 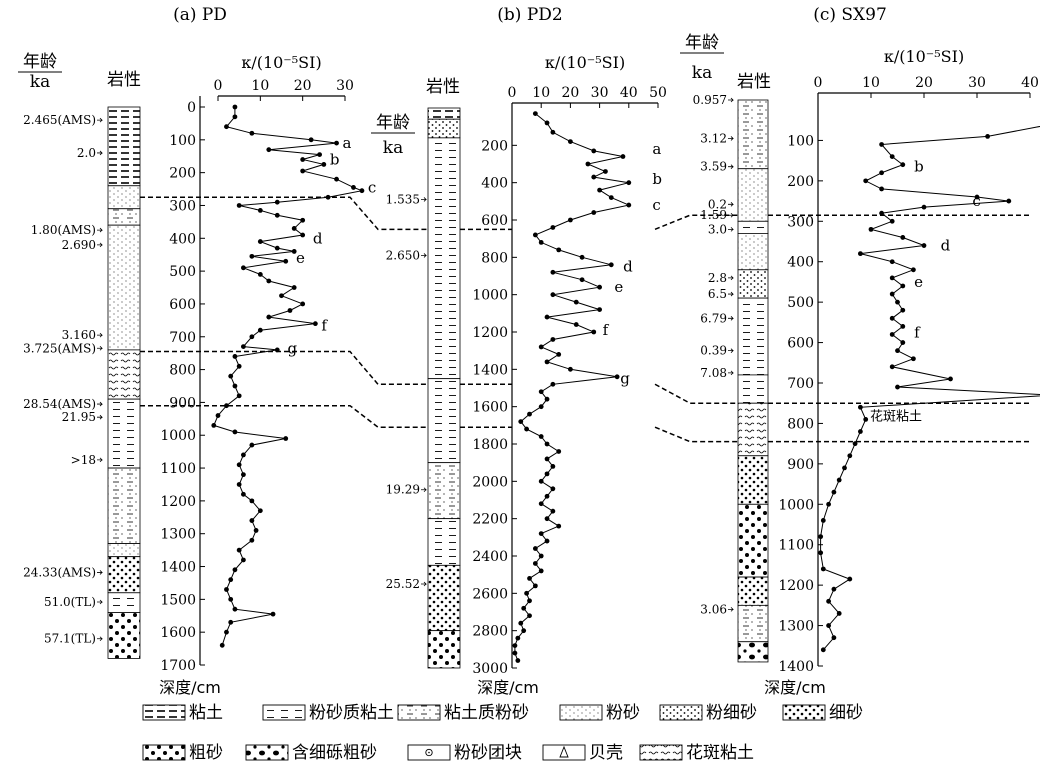 What do you see at coordinates (753, 540) in the screenshot?
I see `lith-layer-coarse_sand` at bounding box center [753, 540].